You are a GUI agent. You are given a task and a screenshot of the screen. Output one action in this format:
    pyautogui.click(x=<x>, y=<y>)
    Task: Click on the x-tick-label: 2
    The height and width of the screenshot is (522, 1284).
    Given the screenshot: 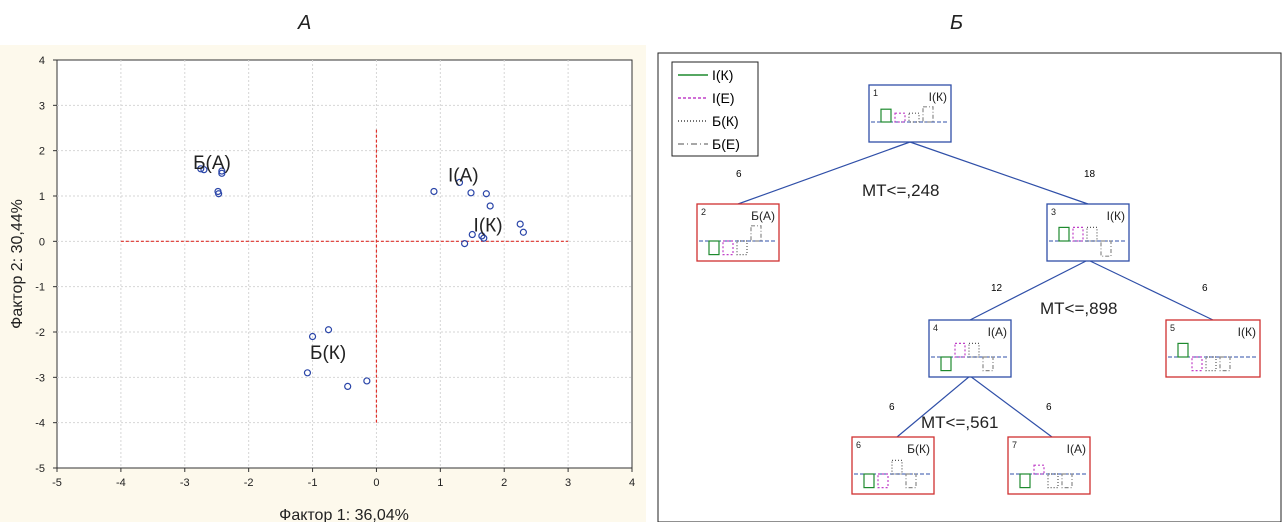 What is the action you would take?
    pyautogui.click(x=504, y=483)
    